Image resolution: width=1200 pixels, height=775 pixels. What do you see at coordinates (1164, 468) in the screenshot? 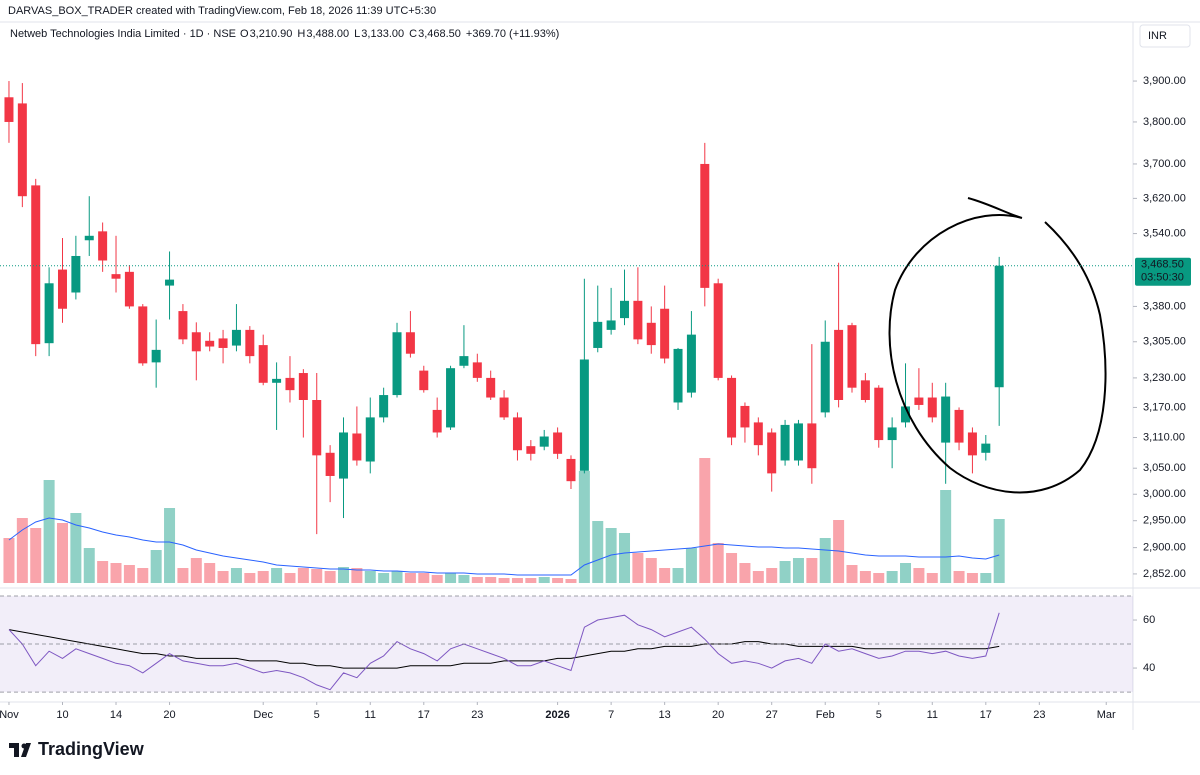
I see `y-tick-label: 3,050.00` at bounding box center [1164, 468].